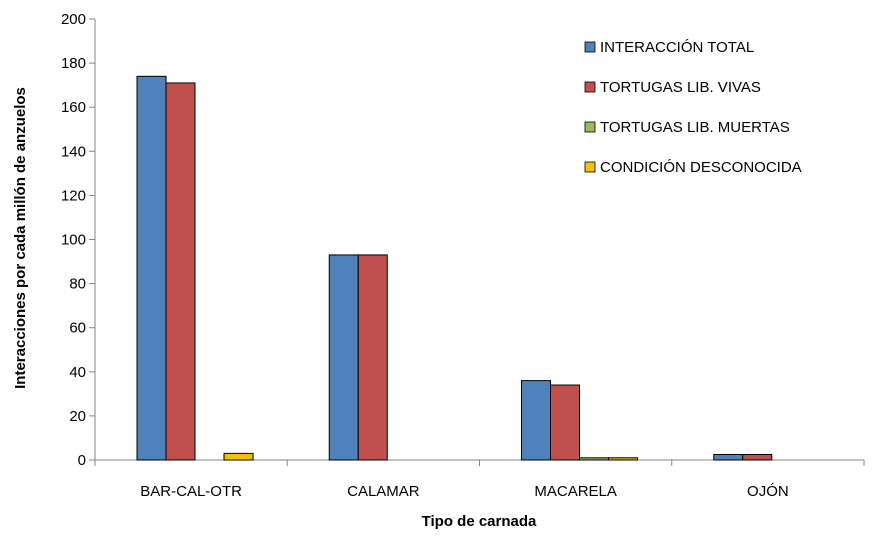 This screenshot has height=536, width=888. I want to click on y-tick-label: 0, so click(82, 460).